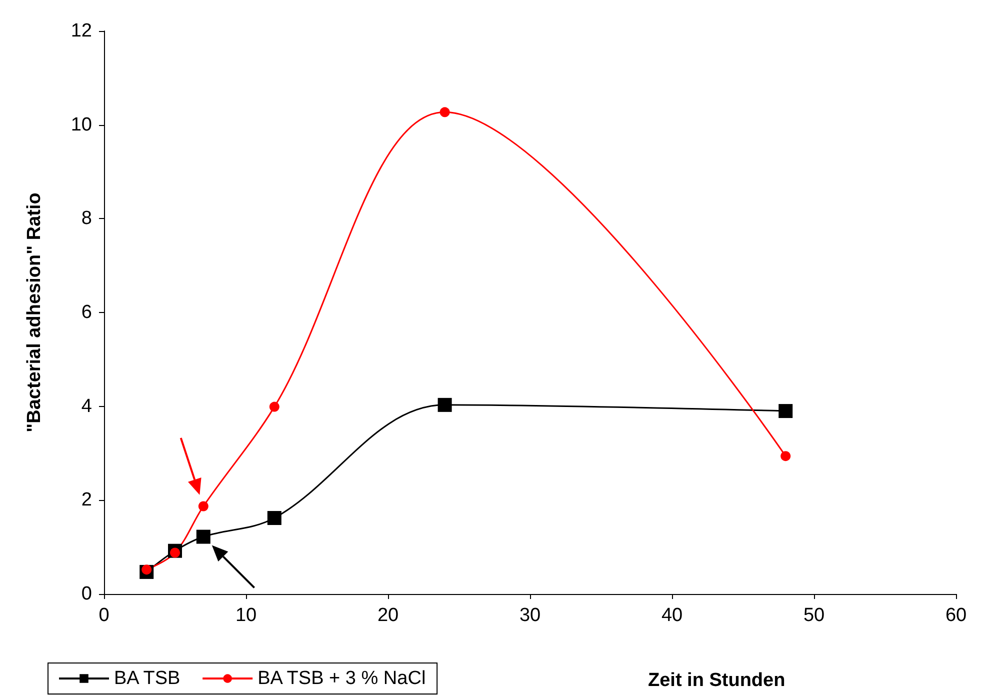 Image resolution: width=981 pixels, height=695 pixels. I want to click on y-tick-label: 4, so click(86, 406).